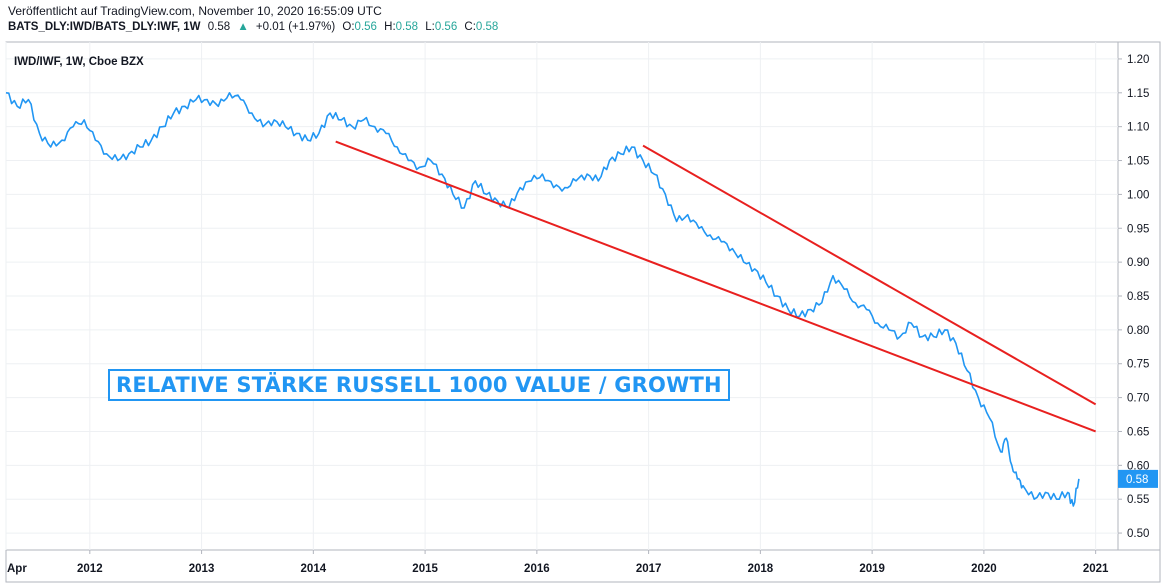 The height and width of the screenshot is (588, 1166). I want to click on symbol-label: BATS_DLY:IWD/BATS_DLY:IWF, 1W, so click(104, 27).